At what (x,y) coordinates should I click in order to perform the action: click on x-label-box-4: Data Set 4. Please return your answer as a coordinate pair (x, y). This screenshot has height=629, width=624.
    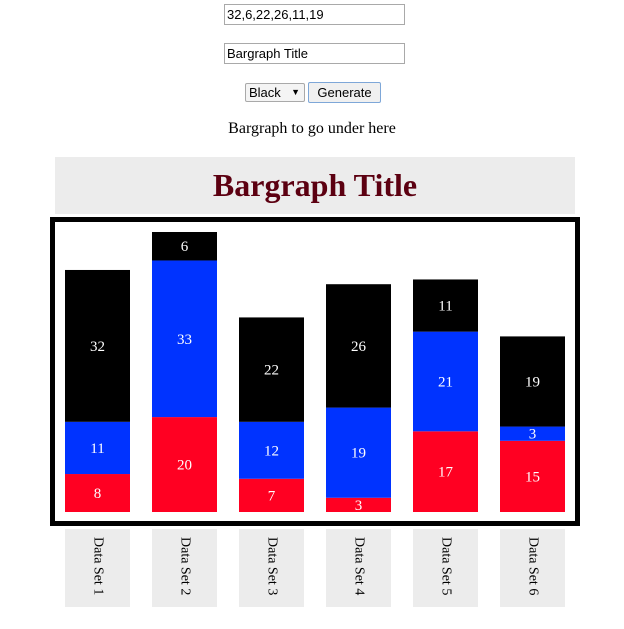
    Looking at the image, I should click on (358, 568).